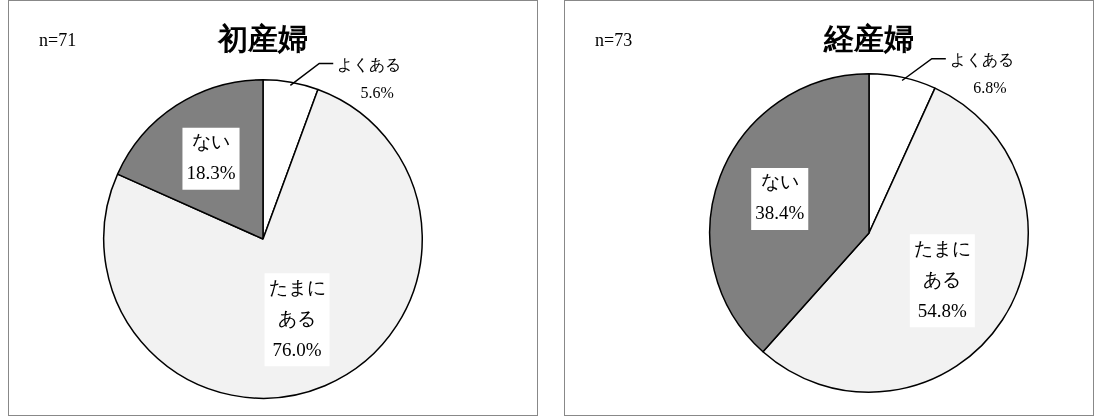 The width and height of the screenshot is (1102, 418). What do you see at coordinates (211, 173) in the screenshot?
I see `data-label: 18.3%` at bounding box center [211, 173].